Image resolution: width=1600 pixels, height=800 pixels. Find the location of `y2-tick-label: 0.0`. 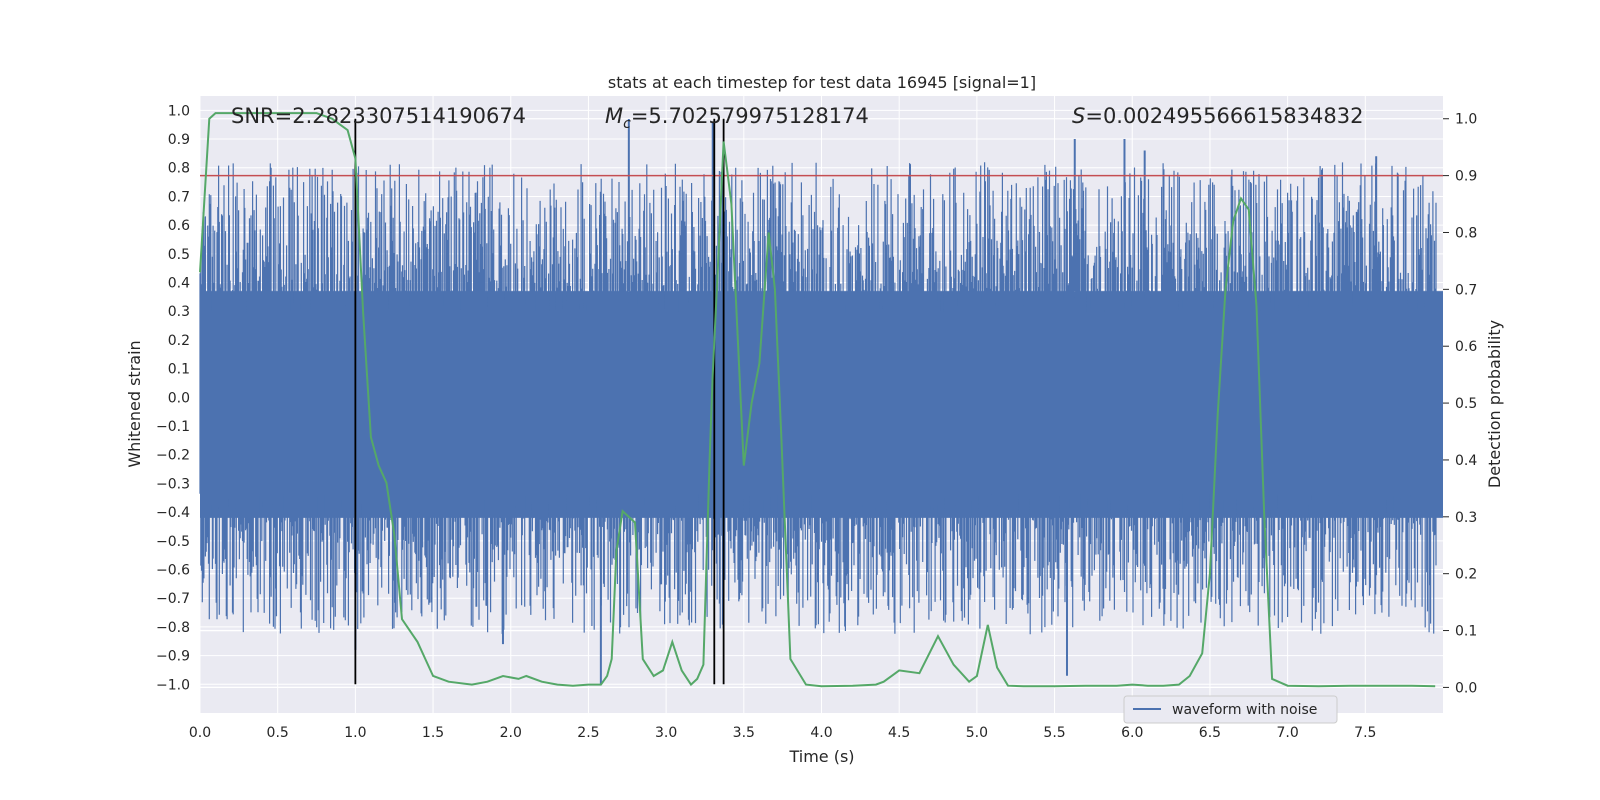

y2-tick-label: 0.0 is located at coordinates (1466, 688).